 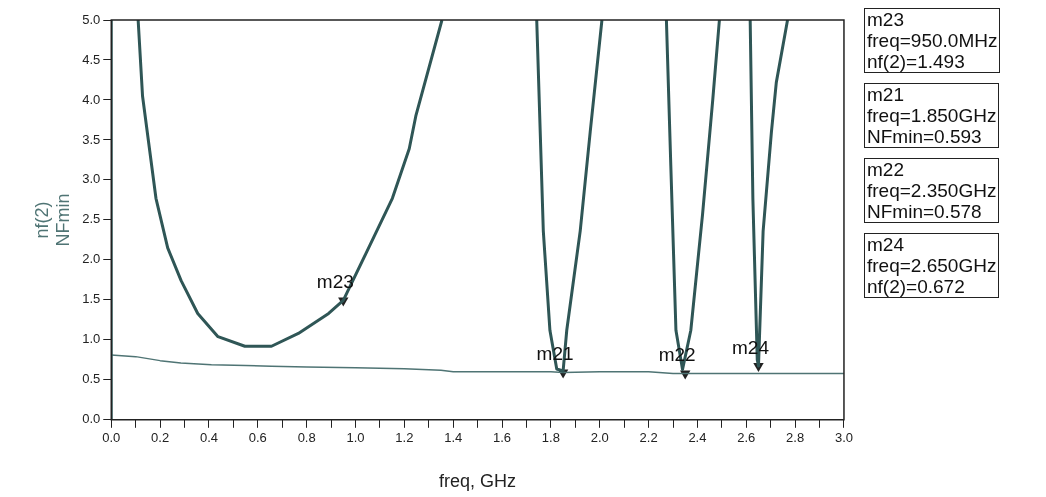 I want to click on x-tick-label: 2.4, so click(x=697, y=438).